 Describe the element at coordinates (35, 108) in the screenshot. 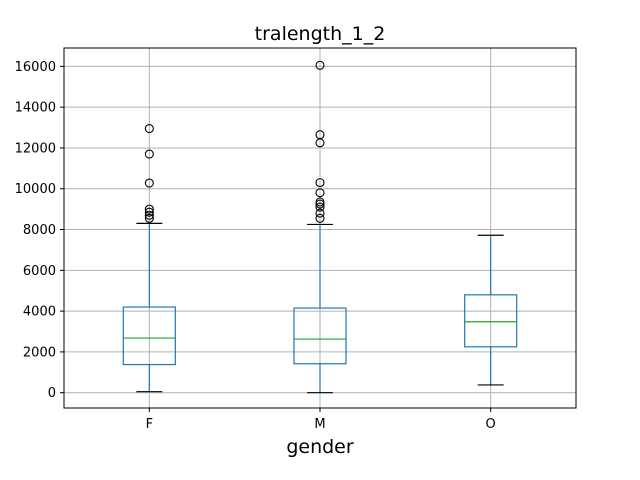

I see `y-tick-label: 14000` at that location.